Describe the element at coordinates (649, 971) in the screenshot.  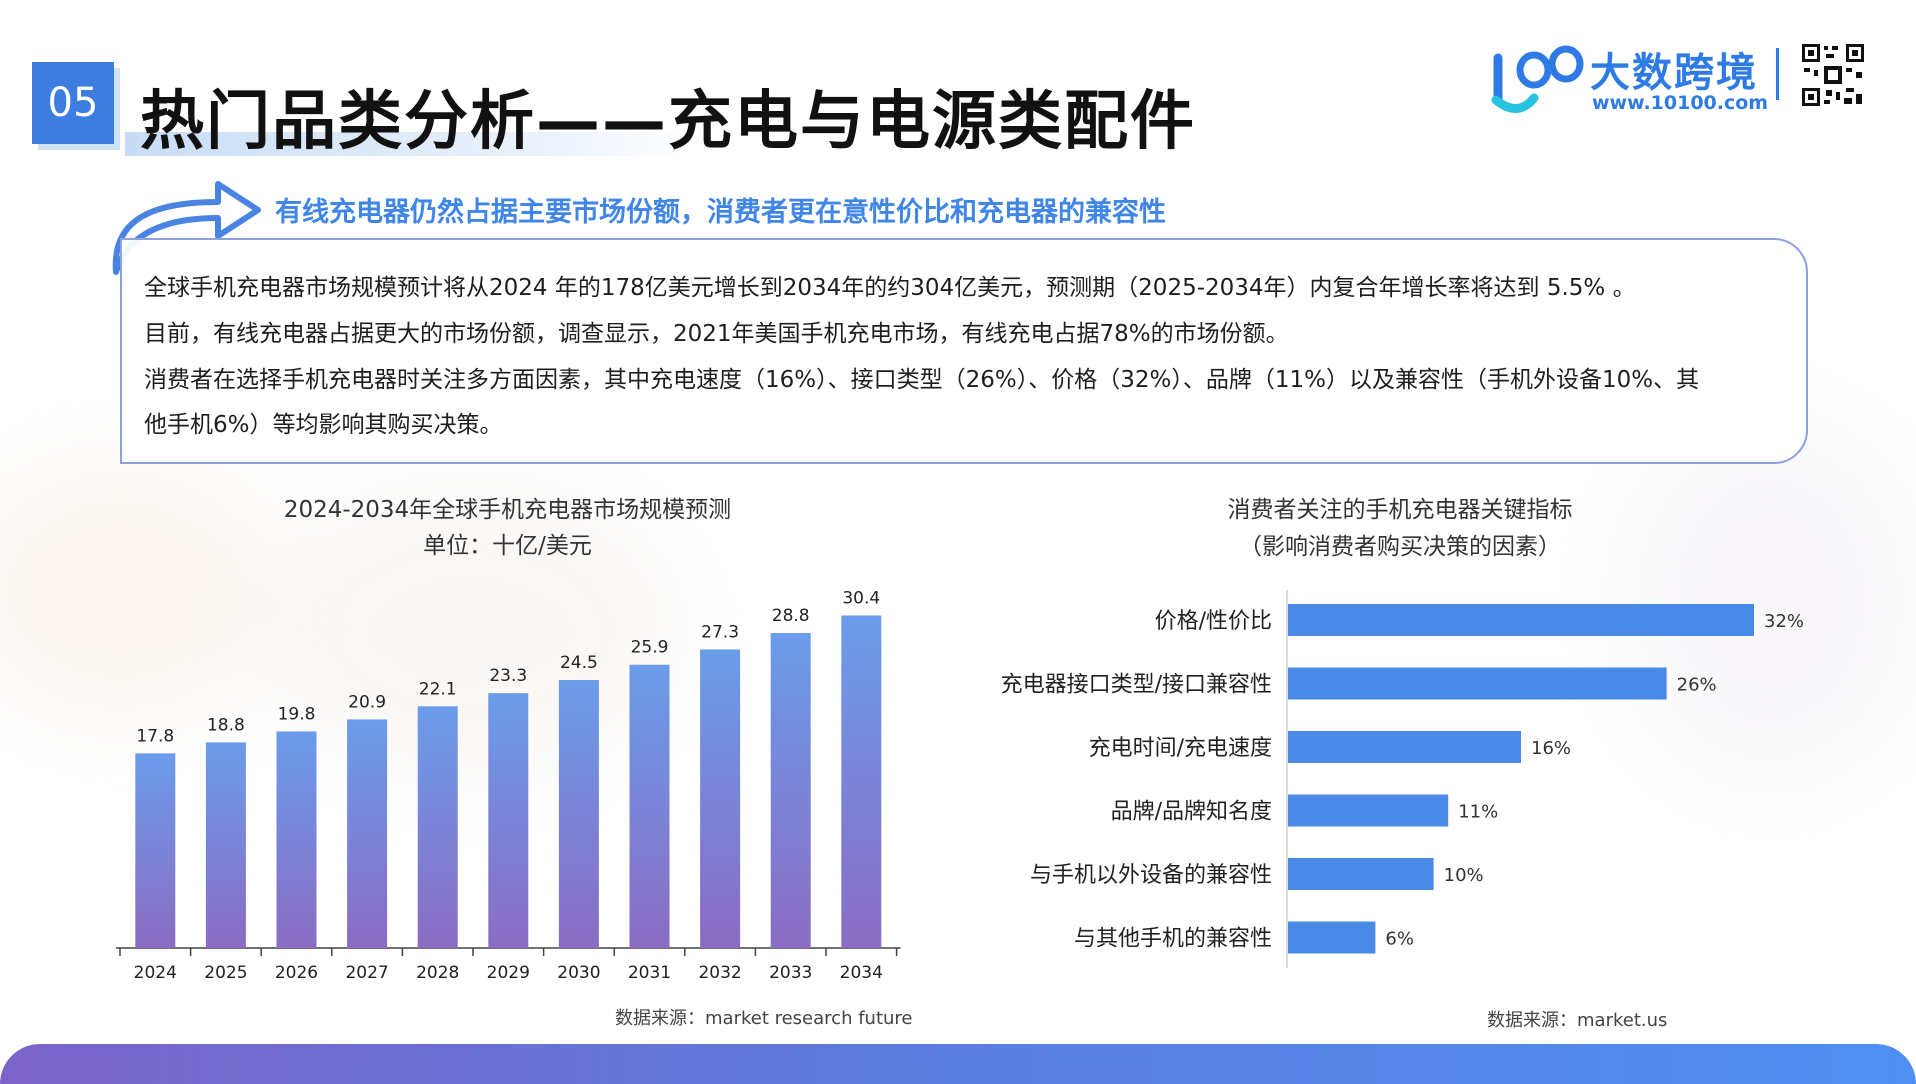
I see `x-axis-tick-label: 2031` at that location.